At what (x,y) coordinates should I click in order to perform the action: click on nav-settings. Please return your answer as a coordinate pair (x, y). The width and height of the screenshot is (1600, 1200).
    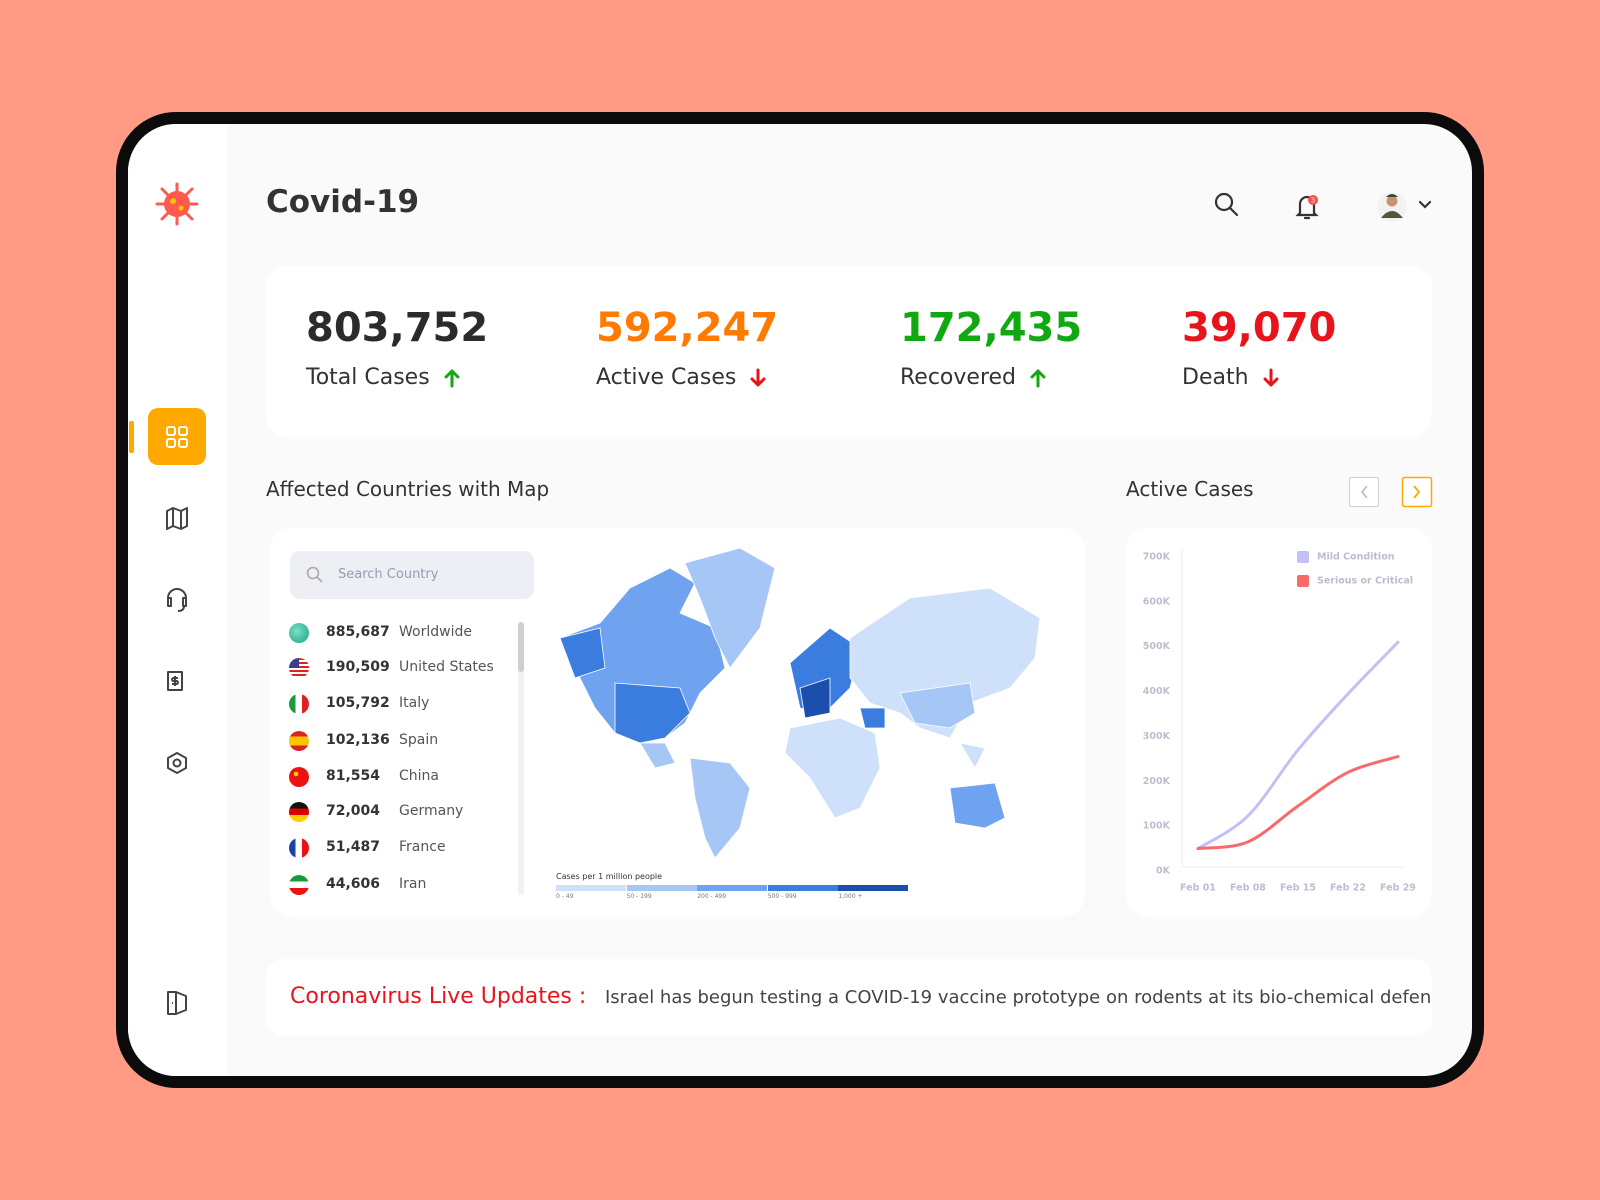
    Looking at the image, I should click on (177, 763).